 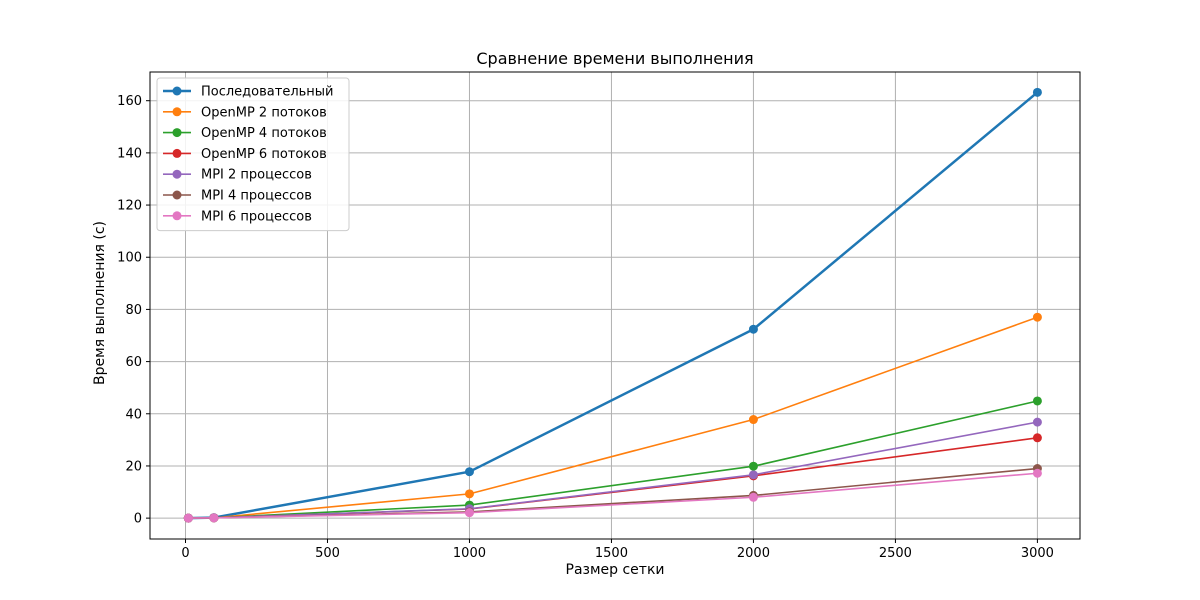 What do you see at coordinates (133, 362) in the screenshot?
I see `y-tick-label: 60` at bounding box center [133, 362].